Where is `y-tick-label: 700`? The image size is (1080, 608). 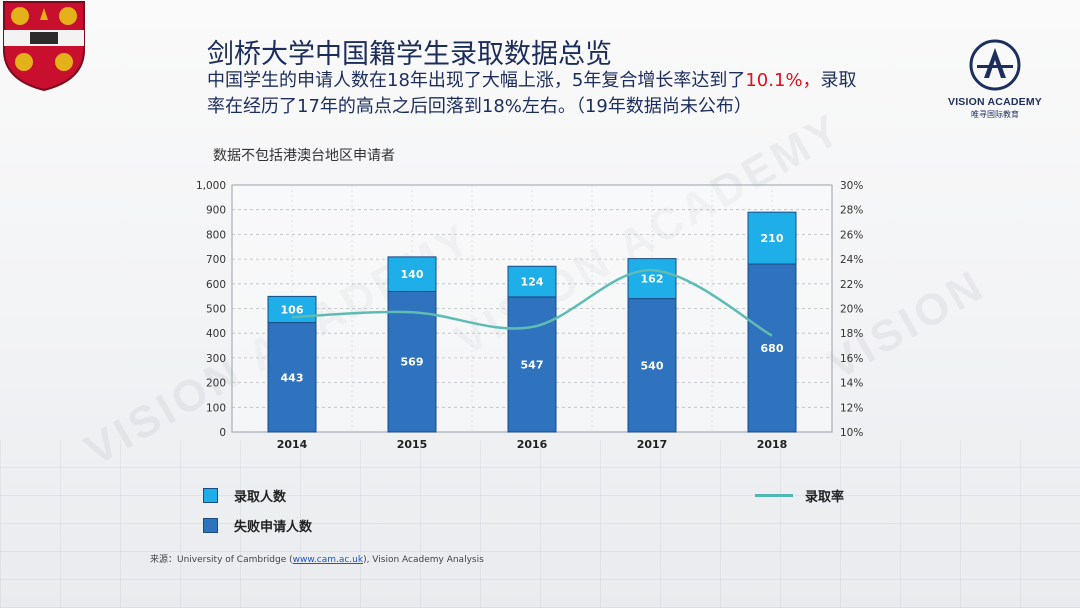 y-tick-label: 700 is located at coordinates (216, 260).